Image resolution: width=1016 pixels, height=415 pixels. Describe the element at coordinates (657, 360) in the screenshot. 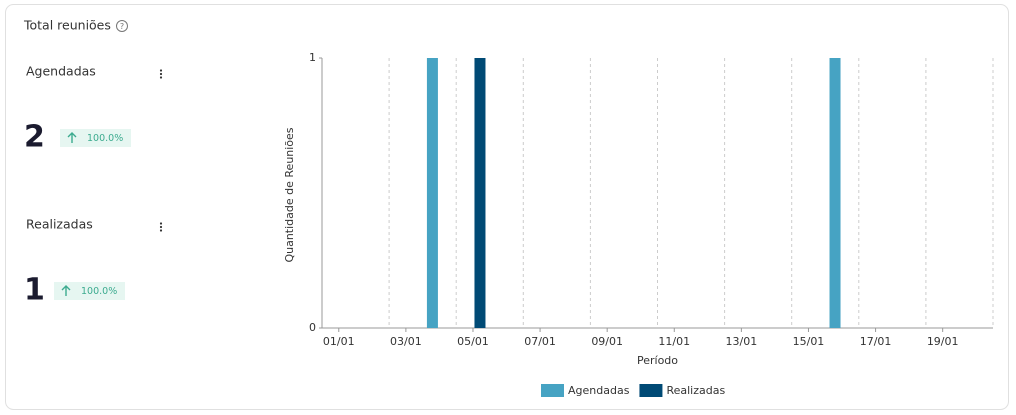

I see `x-axis-label: Período` at that location.